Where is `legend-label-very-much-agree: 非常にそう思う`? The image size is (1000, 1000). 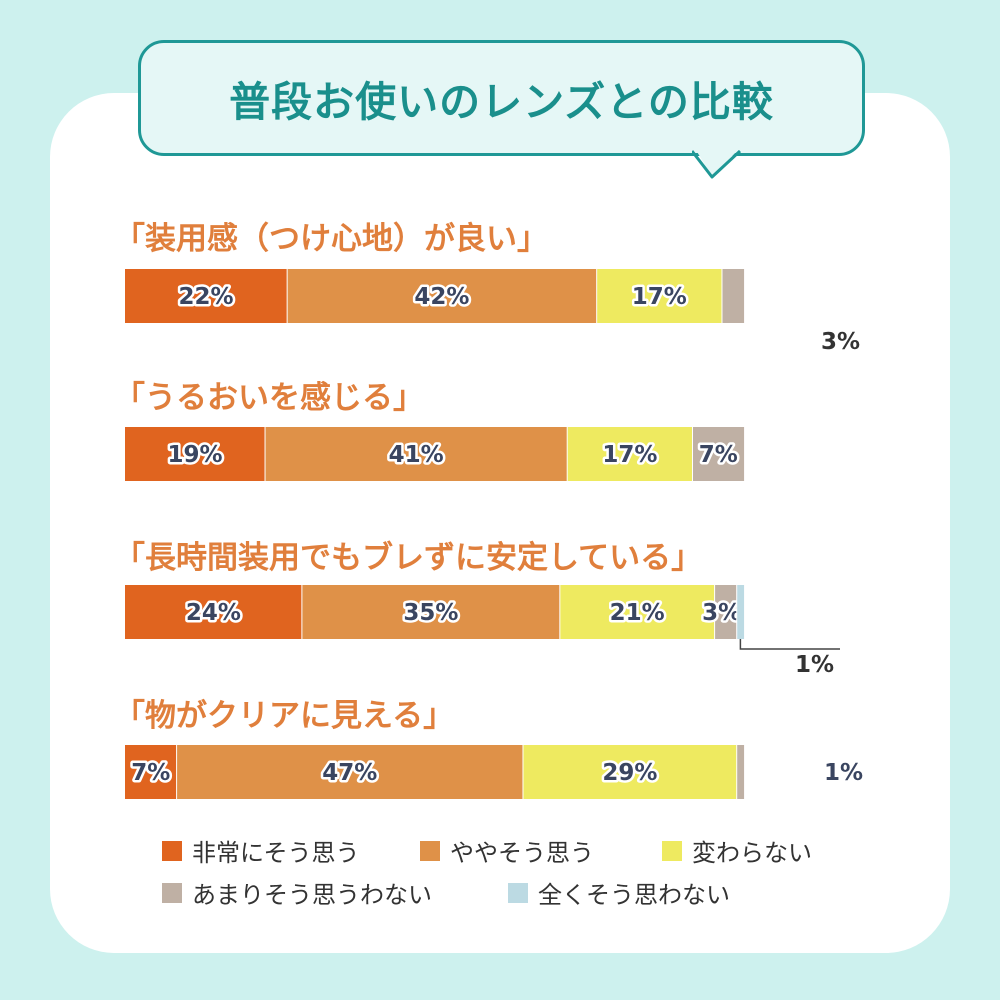
legend-label-very-much-agree: 非常にそう思う is located at coordinates (276, 853).